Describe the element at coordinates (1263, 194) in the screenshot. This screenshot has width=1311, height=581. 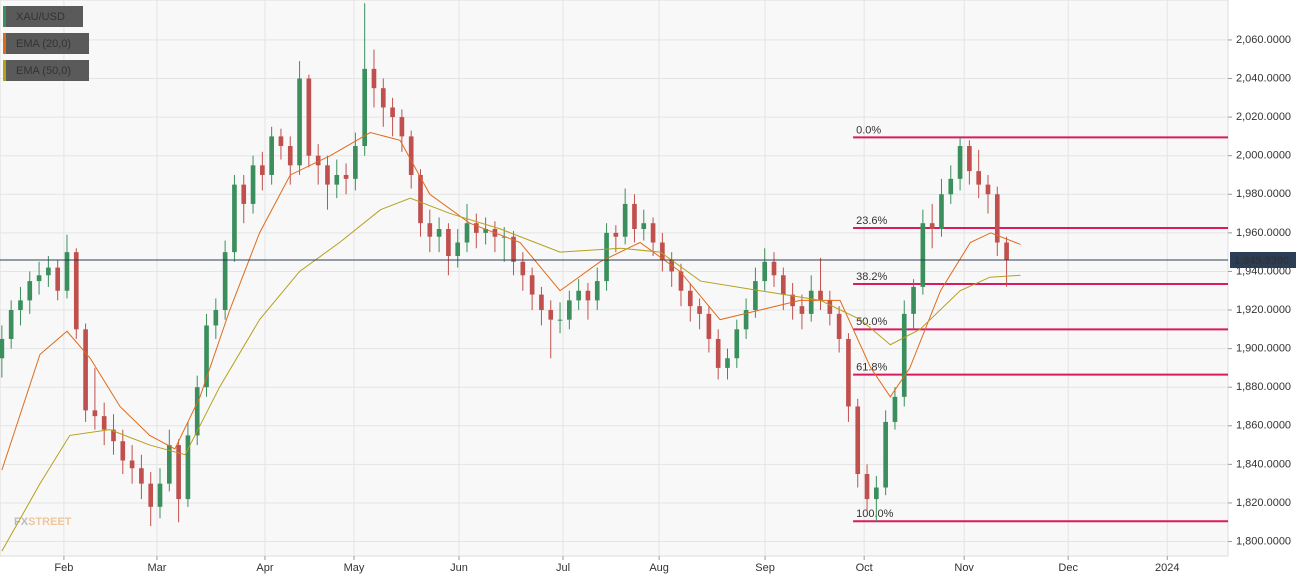
I see `y-tick-label: 1,980.0000` at that location.